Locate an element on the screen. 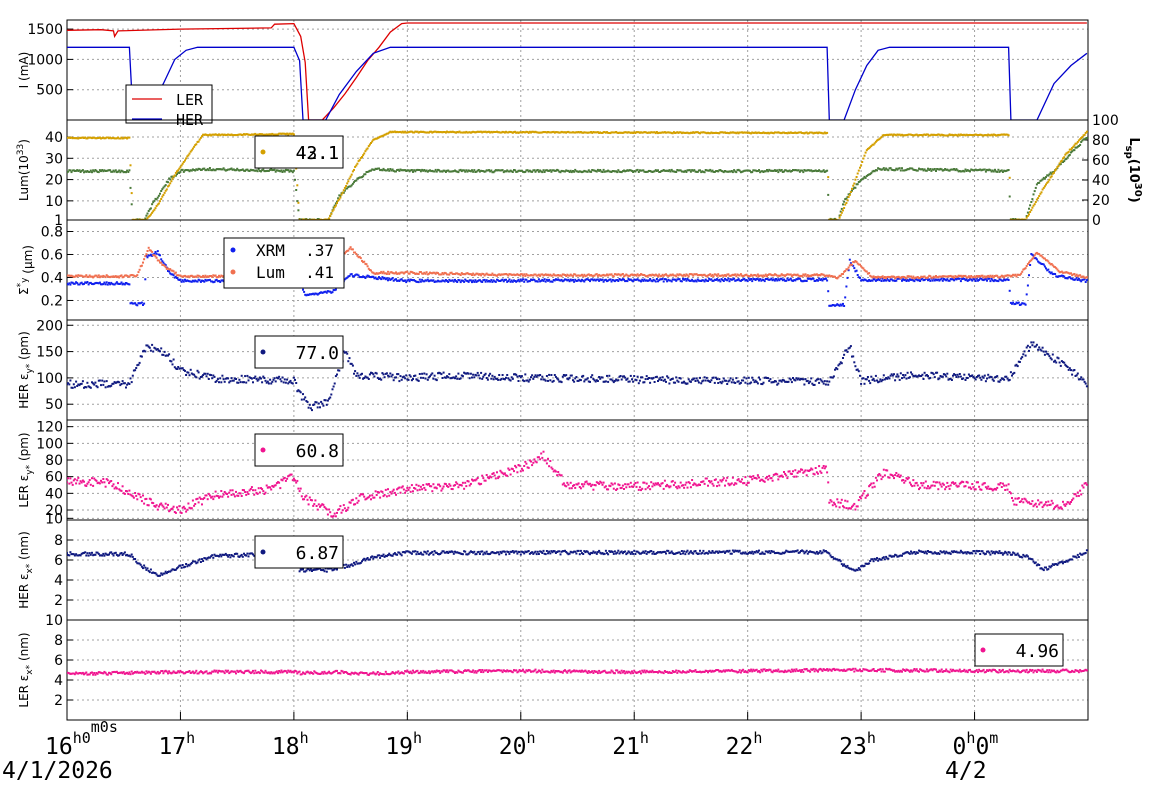 The width and height of the screenshot is (1160, 787). y-tick-label: 100 is located at coordinates (49, 379).